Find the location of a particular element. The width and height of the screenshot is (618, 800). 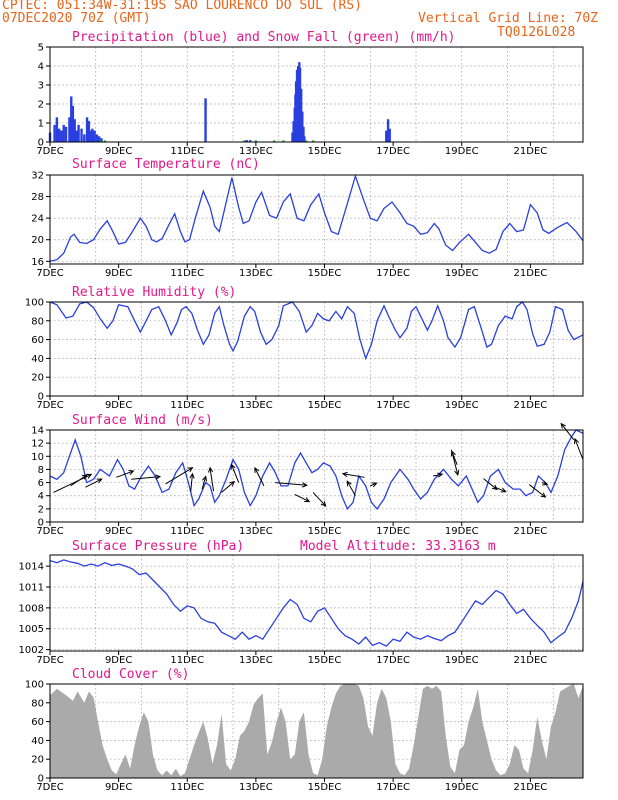

panel-title: Cloud Cover (%) is located at coordinates (130, 674).